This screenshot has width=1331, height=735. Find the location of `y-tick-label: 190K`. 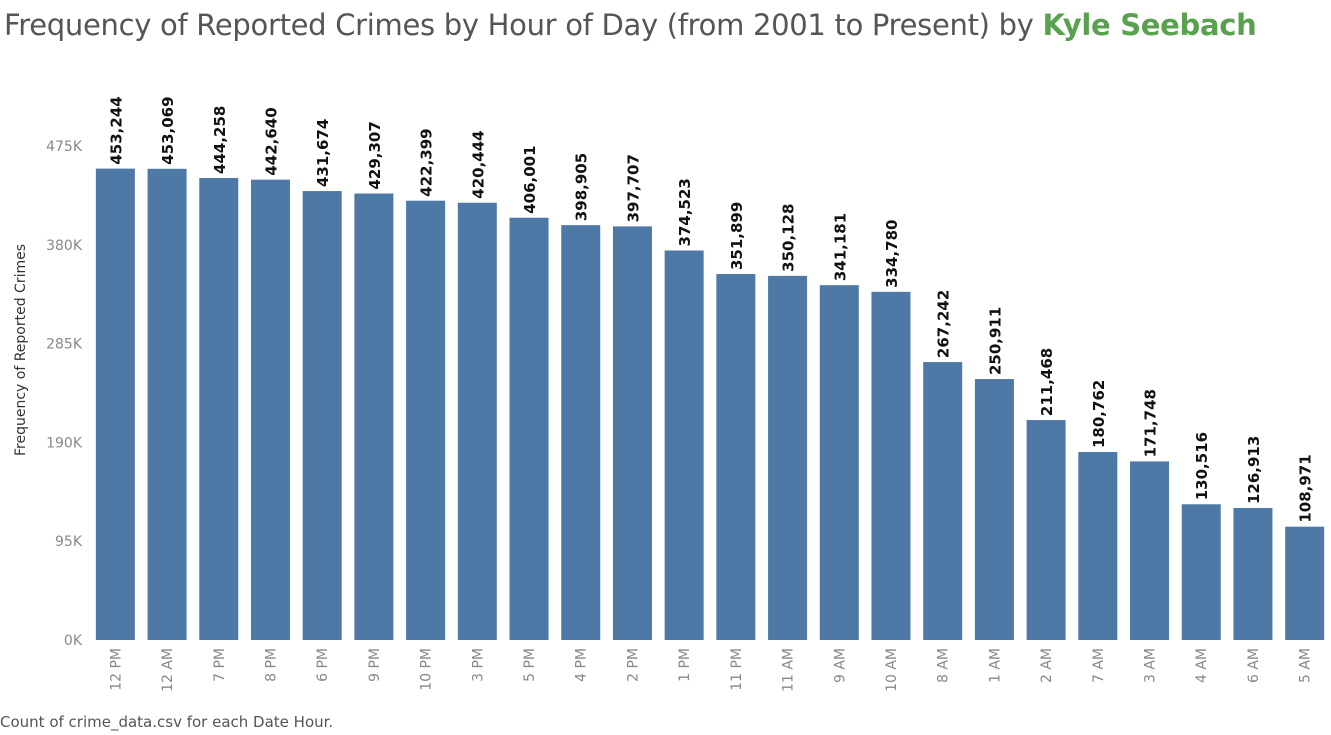

y-tick-label: 190K is located at coordinates (64, 443).